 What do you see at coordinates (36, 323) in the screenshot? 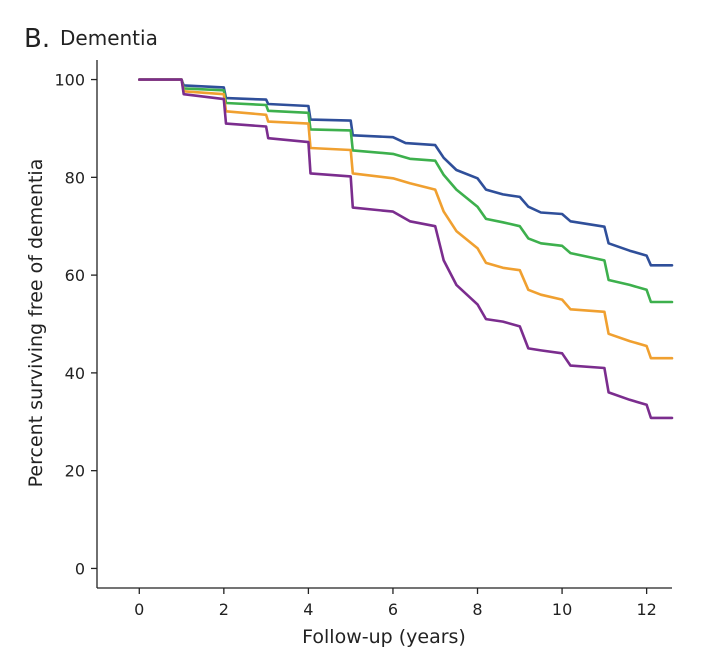
I see `y-axis-label: Percent surviving free of dementia` at bounding box center [36, 323].